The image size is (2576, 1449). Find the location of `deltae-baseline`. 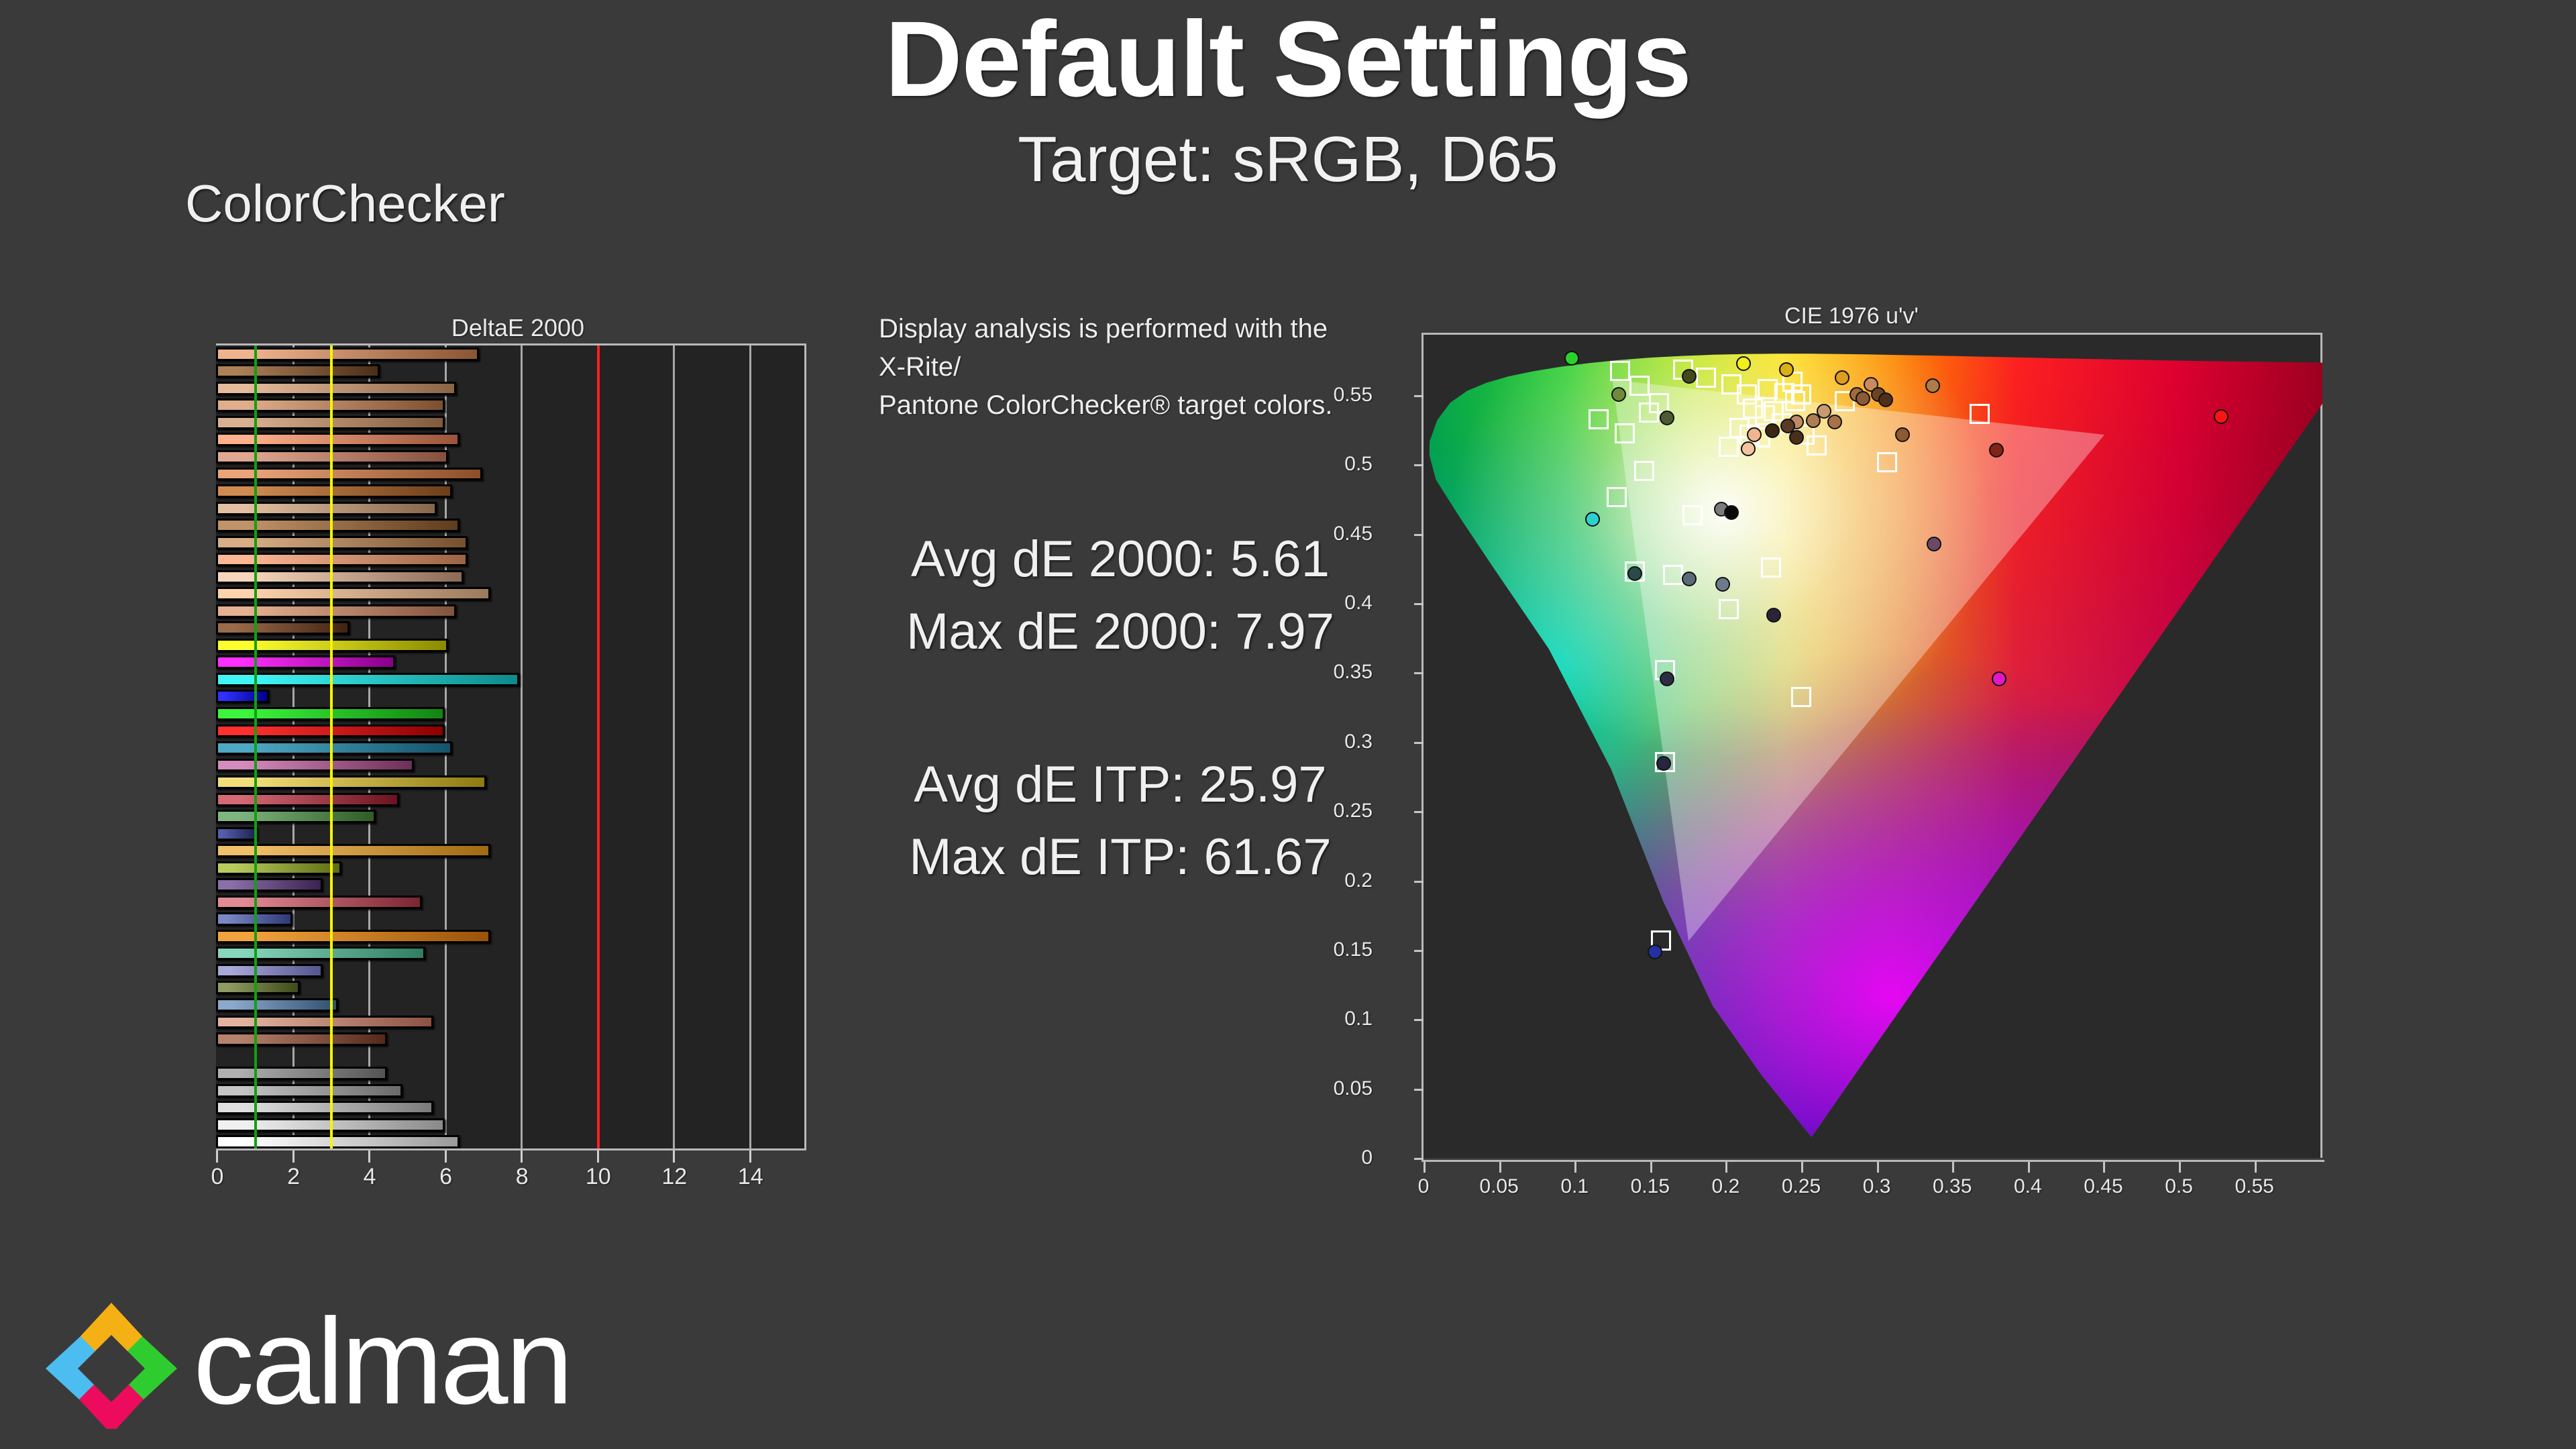

deltae-baseline is located at coordinates (511, 1149).